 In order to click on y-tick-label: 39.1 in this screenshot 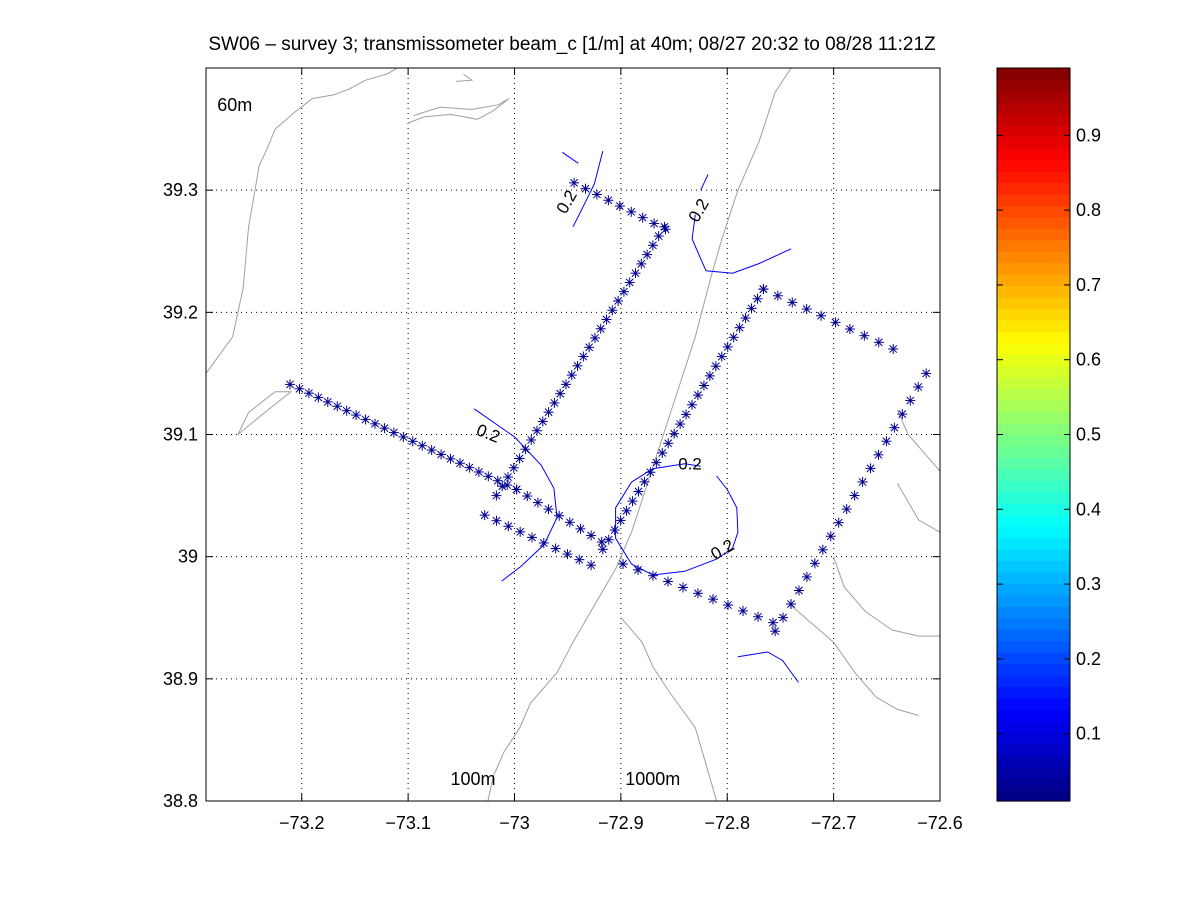, I will do `click(180, 435)`.